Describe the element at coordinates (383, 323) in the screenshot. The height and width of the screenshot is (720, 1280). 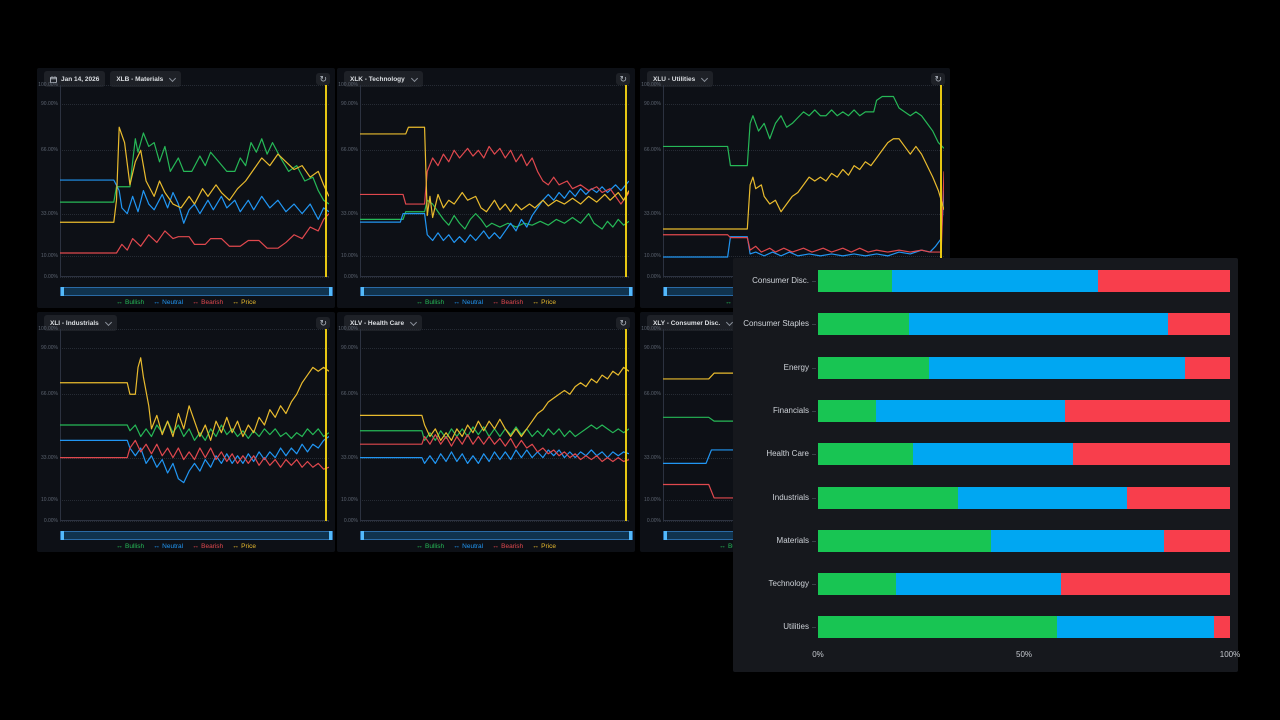
I see `symbol-select-xlv: XLV - Health Care` at that location.